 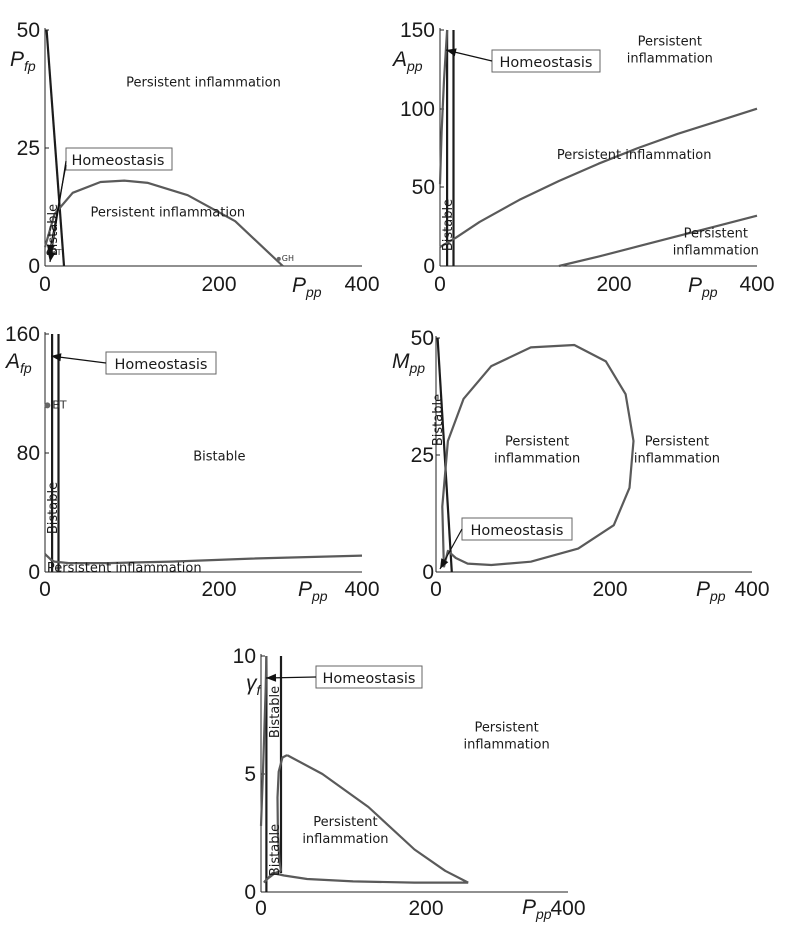 I want to click on y-axis-label: Afp, so click(x=18, y=363).